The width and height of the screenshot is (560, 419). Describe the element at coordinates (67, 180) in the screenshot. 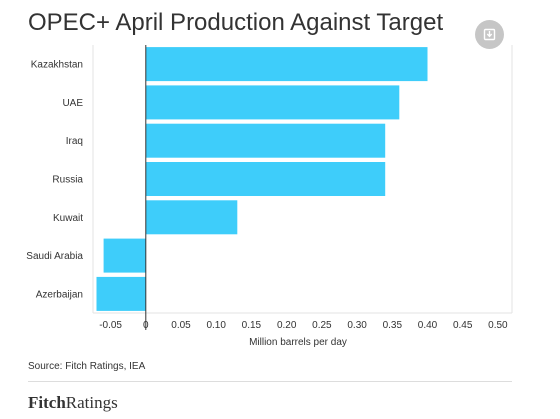

I see `category-label: Russia` at that location.